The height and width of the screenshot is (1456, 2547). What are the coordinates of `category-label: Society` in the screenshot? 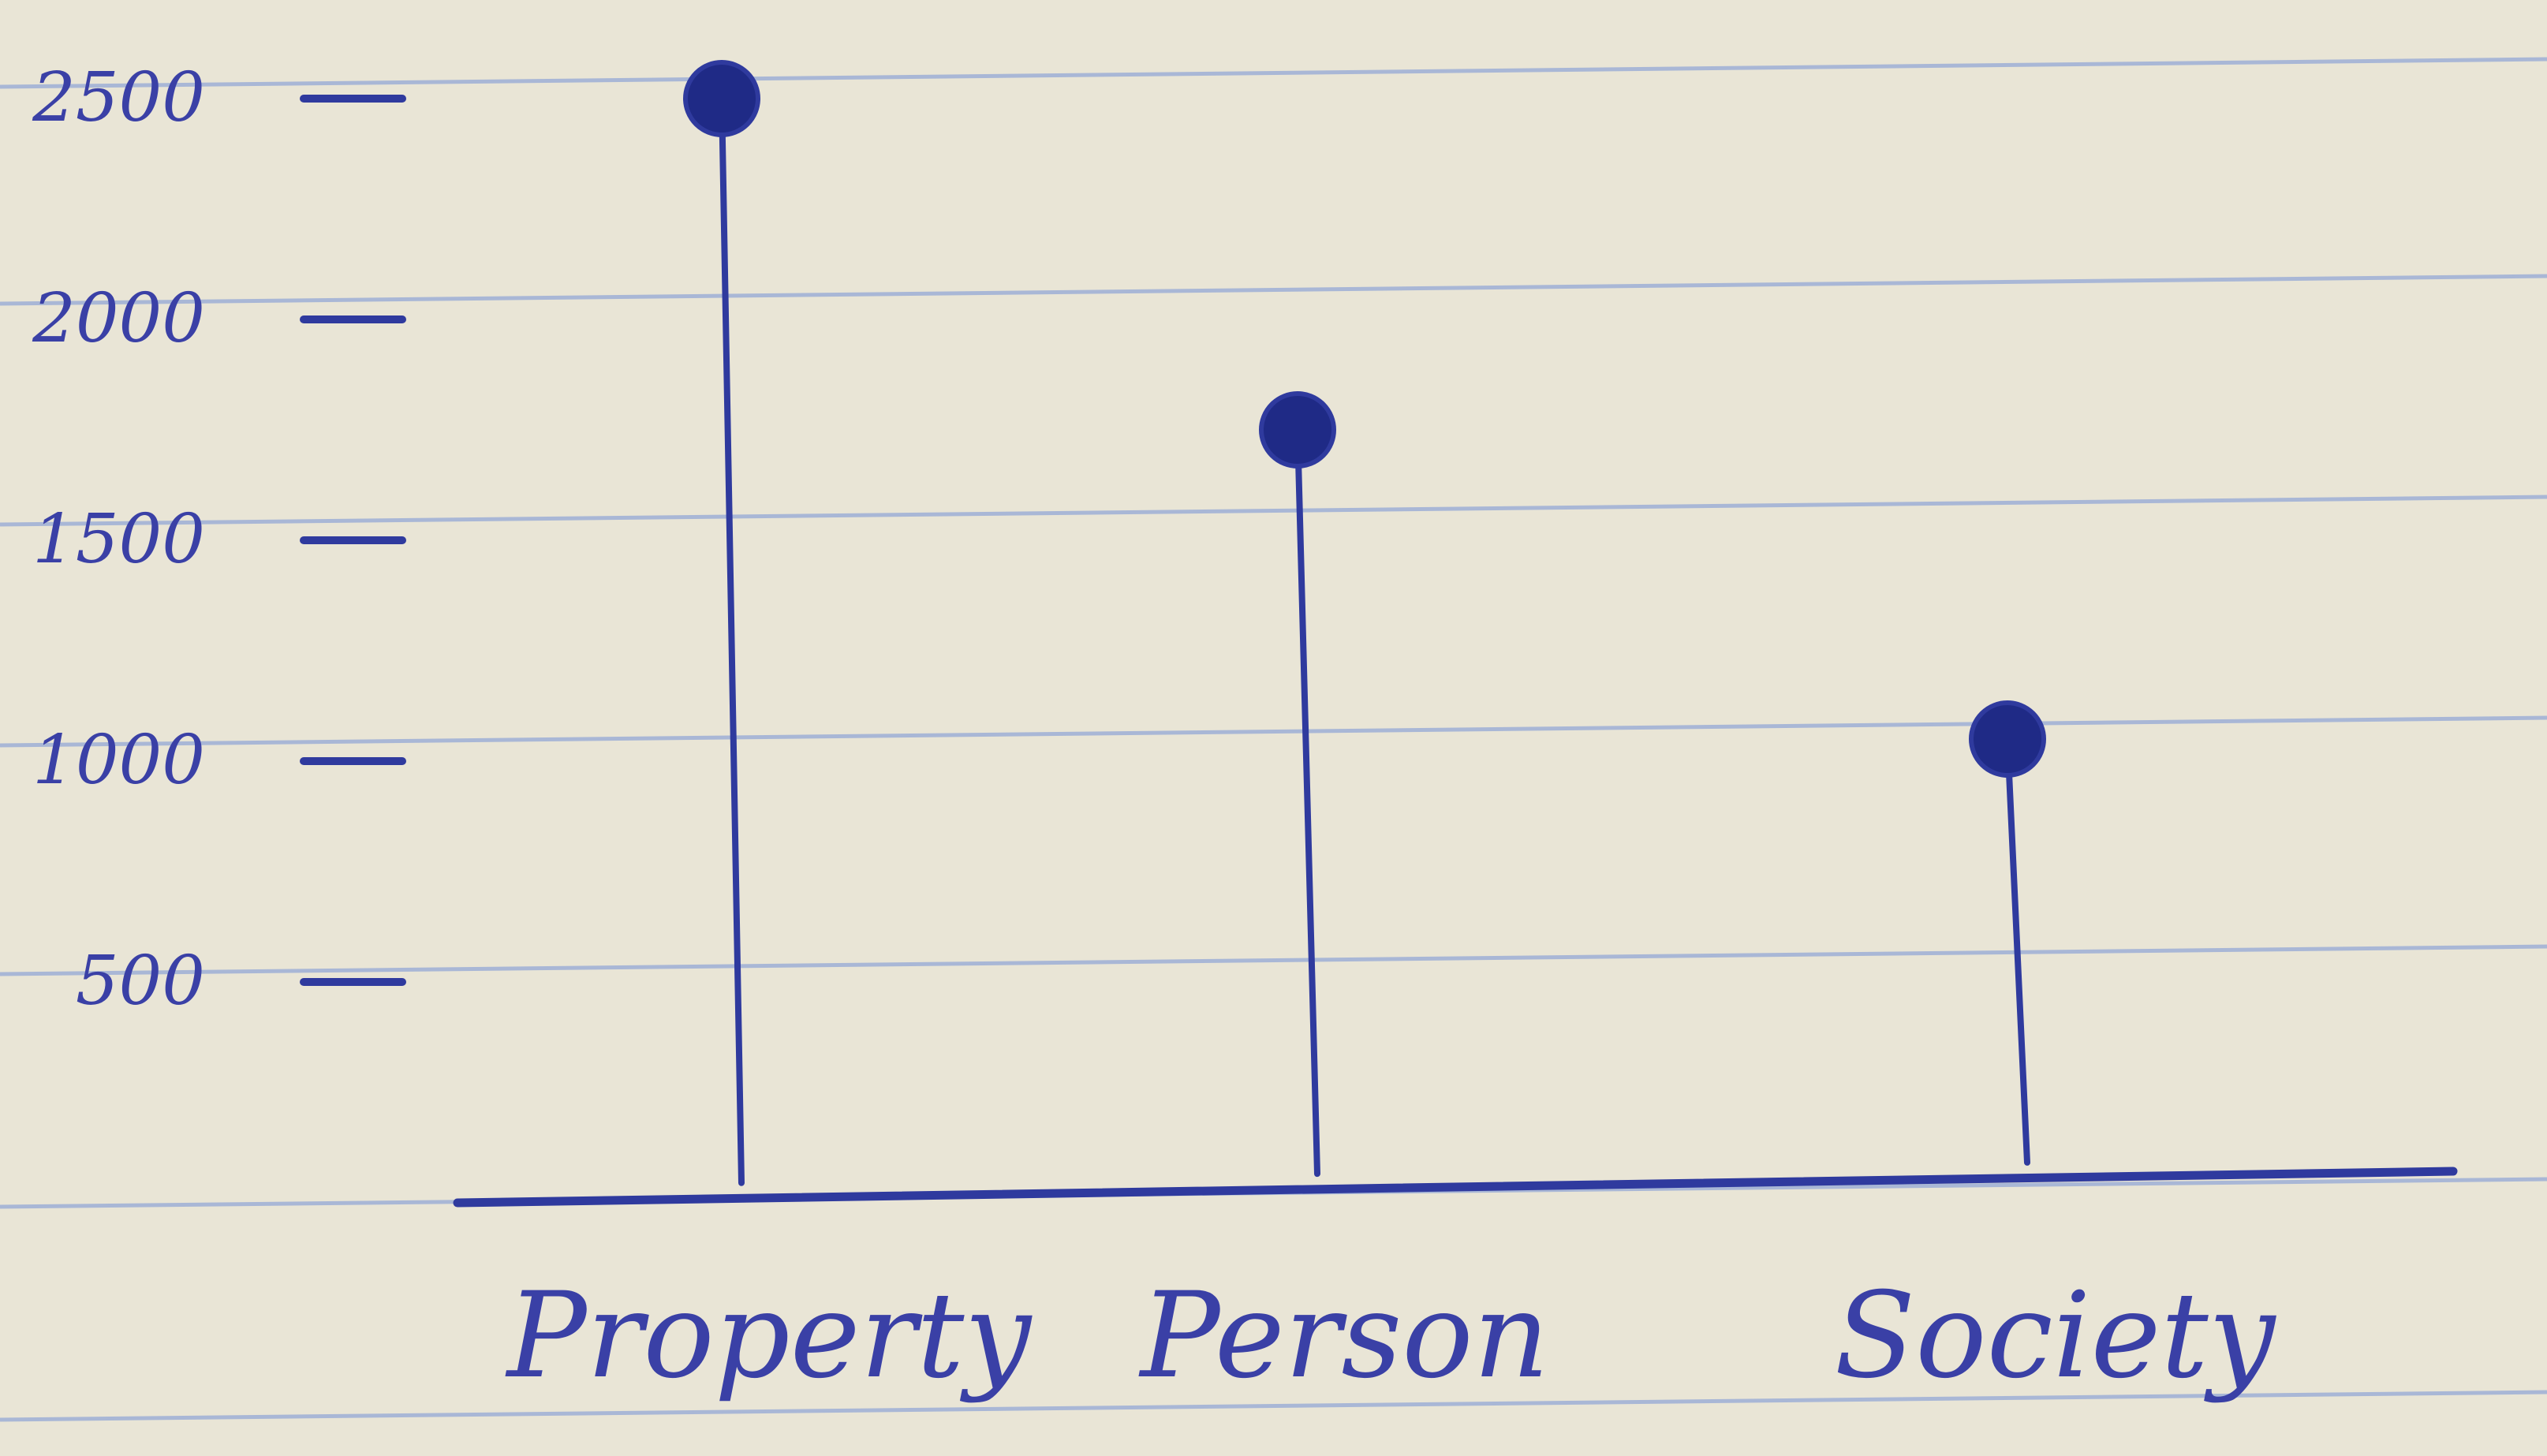 It's located at (2056, 1336).